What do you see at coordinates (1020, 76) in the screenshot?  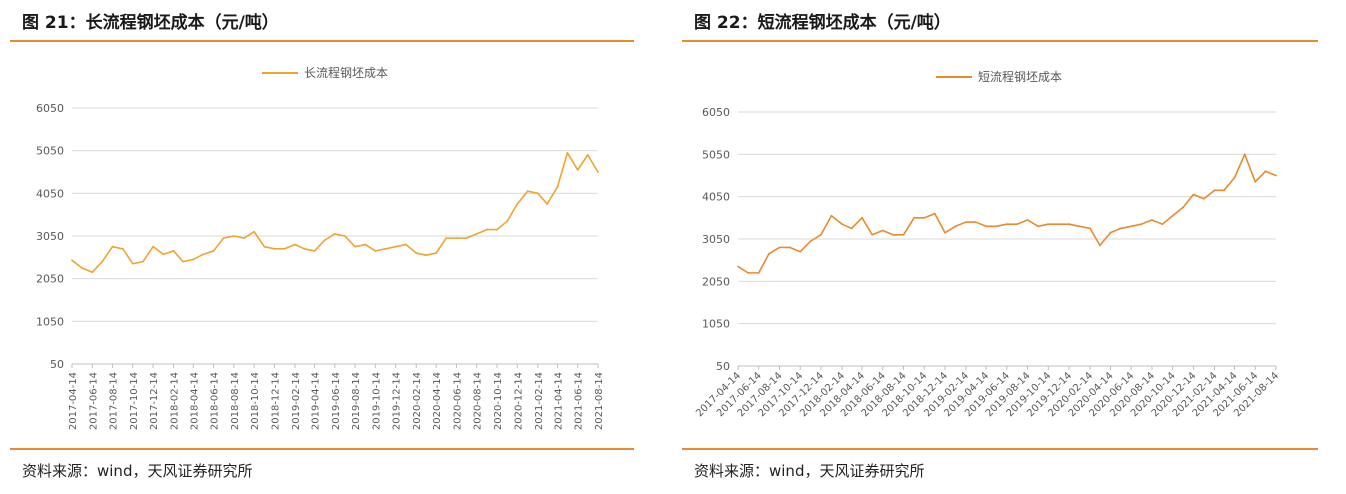 I see `legend-label: 短流程钢坯成本` at bounding box center [1020, 76].